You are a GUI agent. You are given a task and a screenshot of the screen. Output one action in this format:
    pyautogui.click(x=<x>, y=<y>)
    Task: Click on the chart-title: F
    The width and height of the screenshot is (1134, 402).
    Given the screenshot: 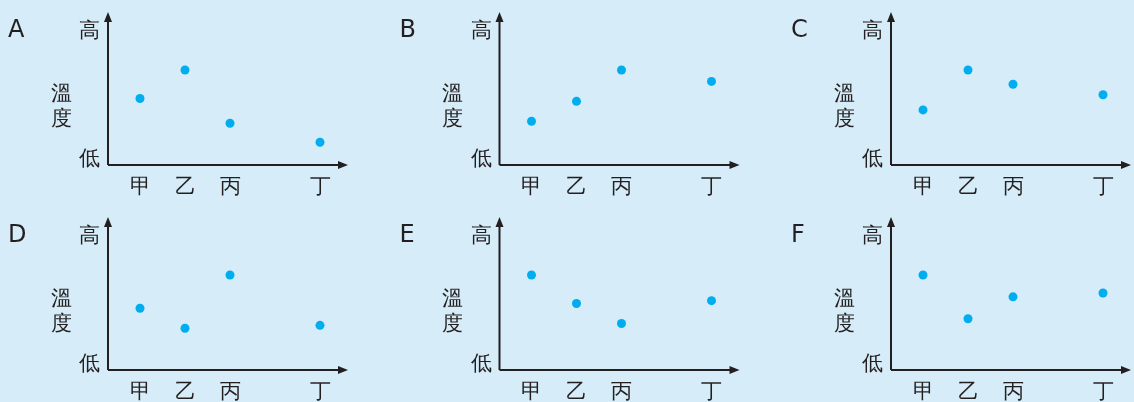 What is the action you would take?
    pyautogui.click(x=798, y=234)
    